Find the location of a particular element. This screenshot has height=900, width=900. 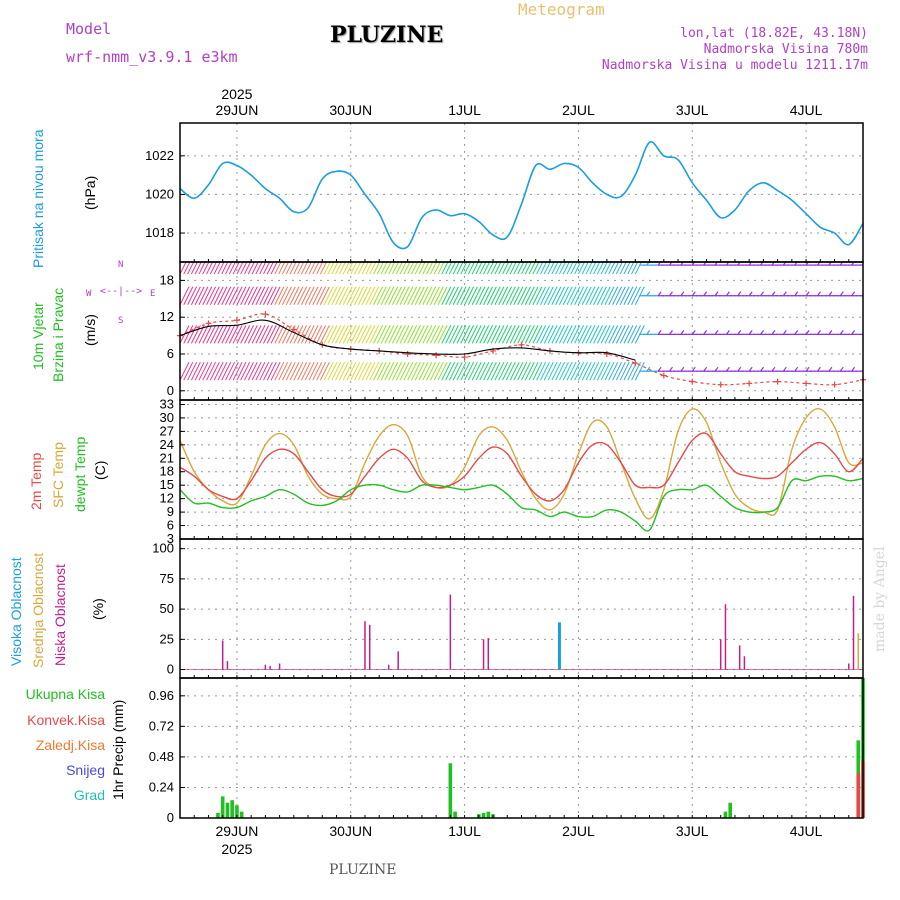

compass-east: E is located at coordinates (153, 294).